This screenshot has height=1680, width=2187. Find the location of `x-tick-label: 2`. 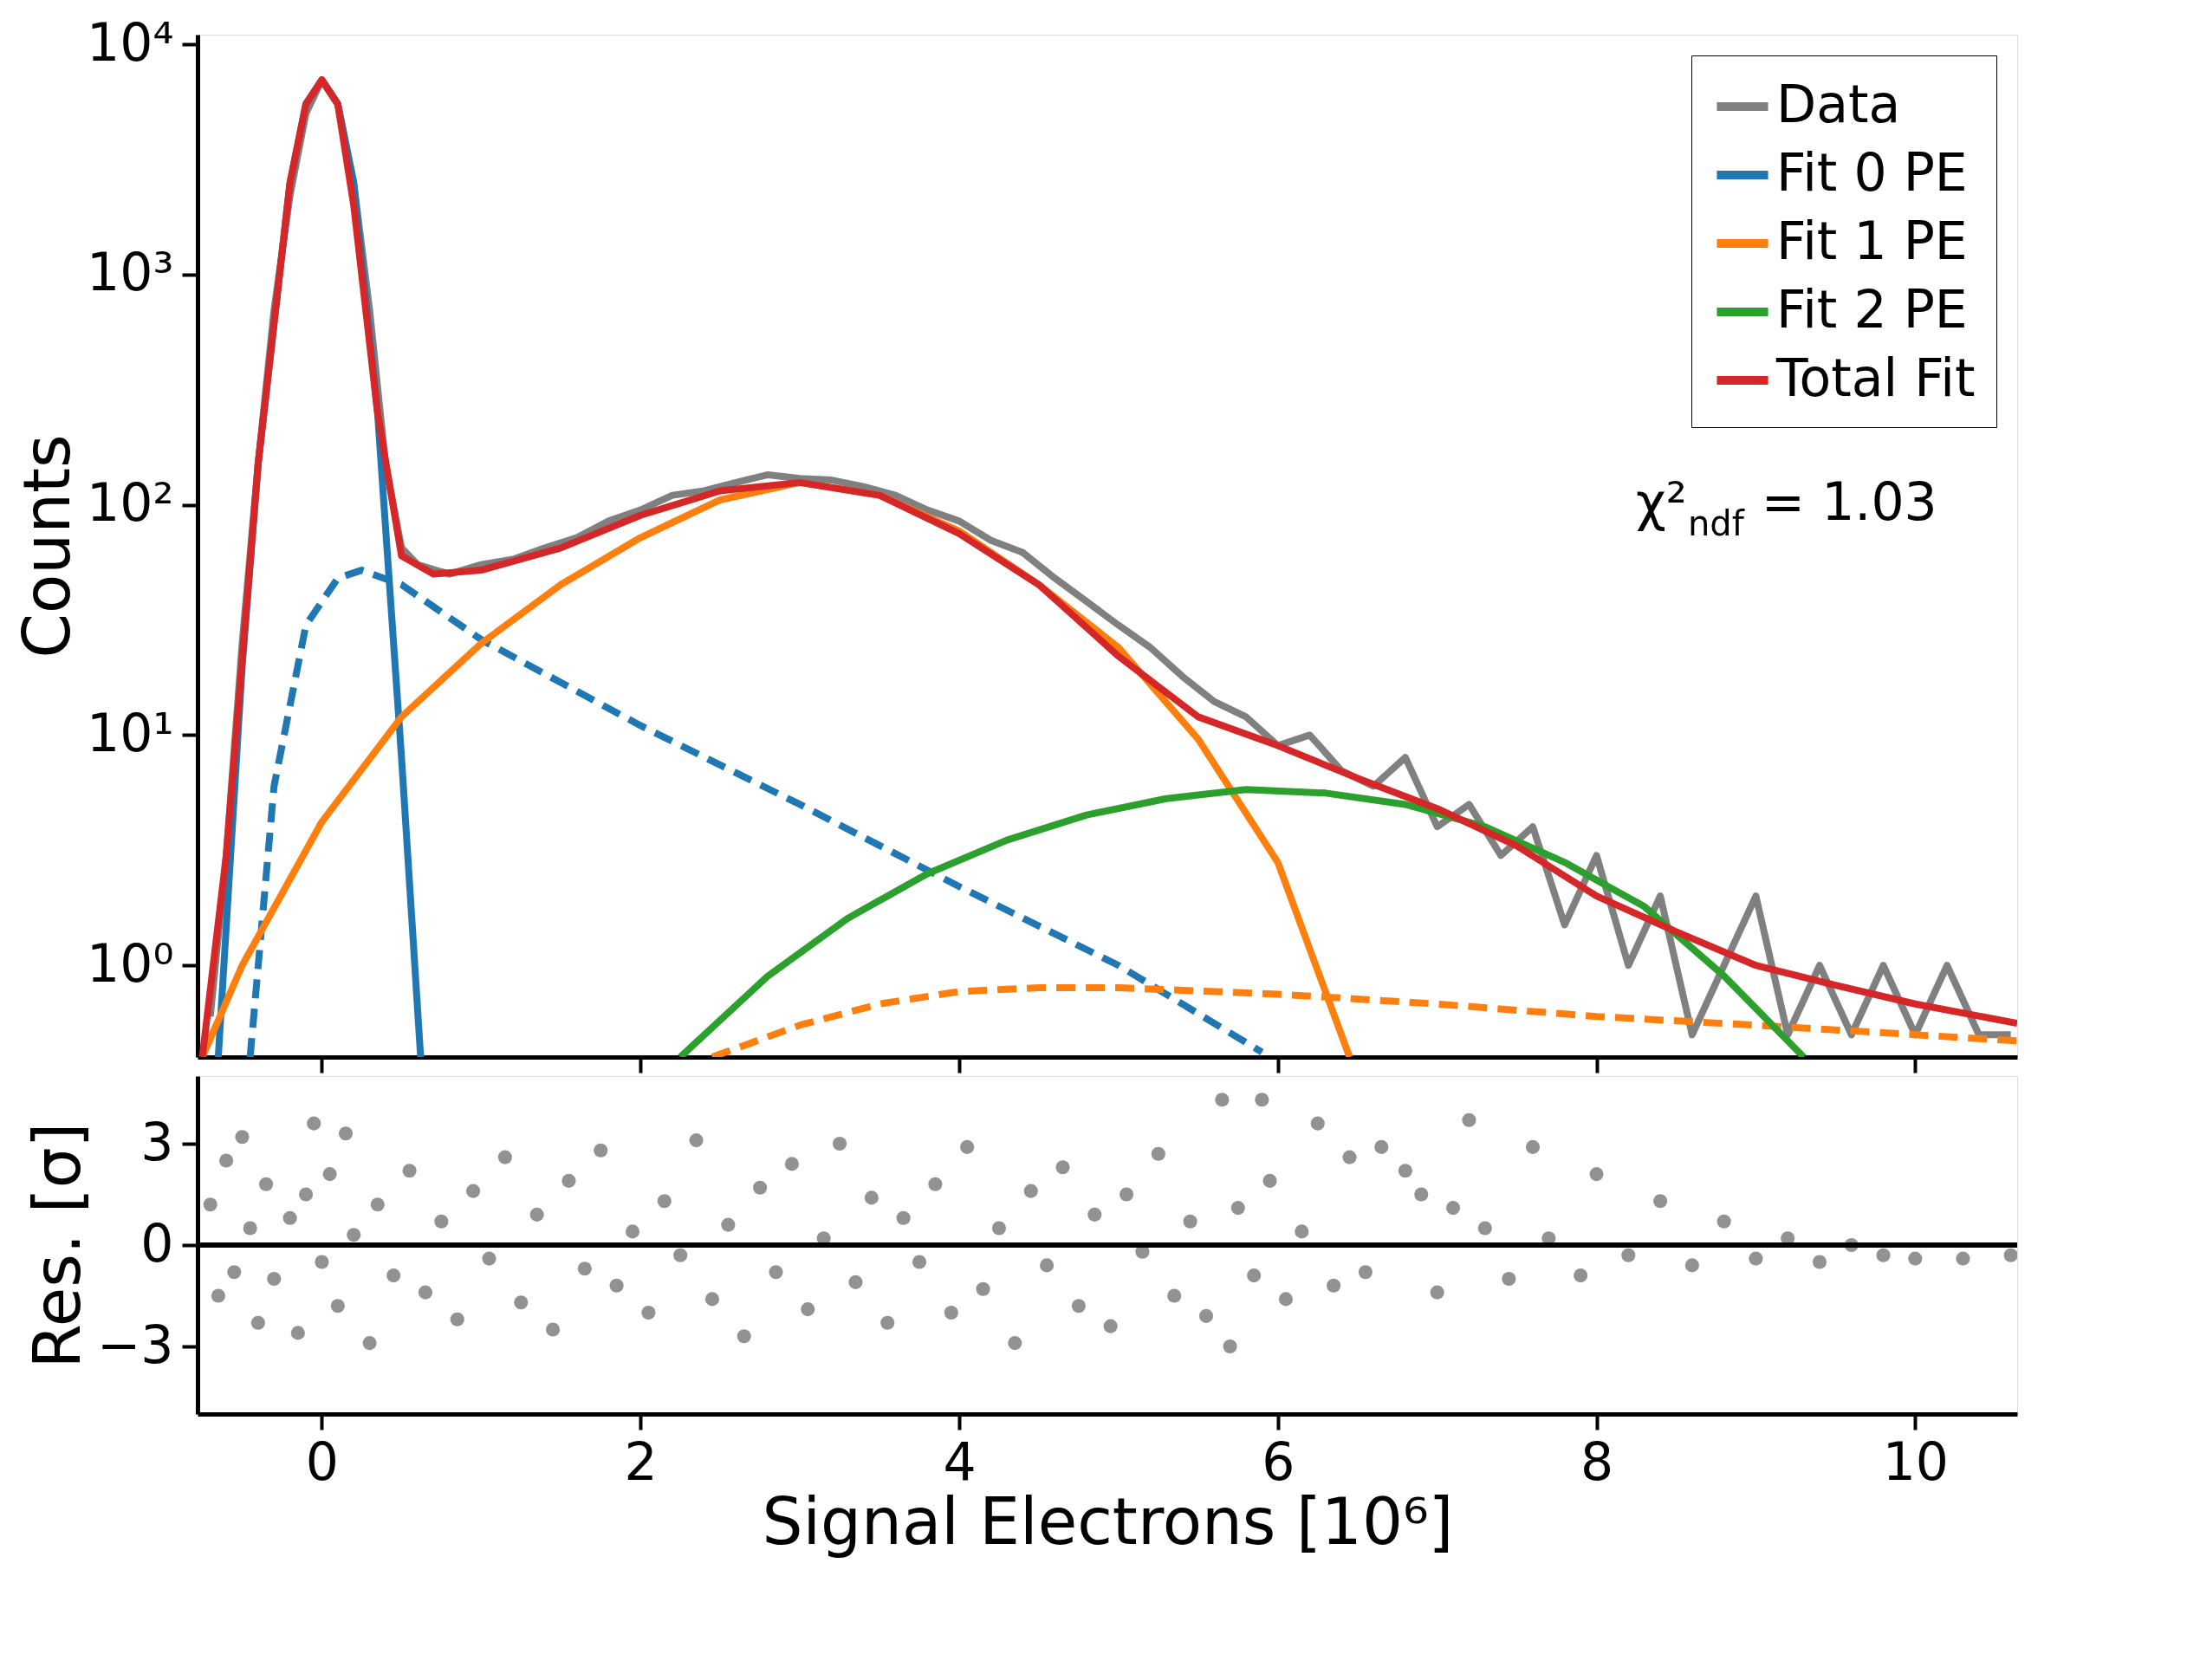

x-tick-label: 2 is located at coordinates (641, 1461).